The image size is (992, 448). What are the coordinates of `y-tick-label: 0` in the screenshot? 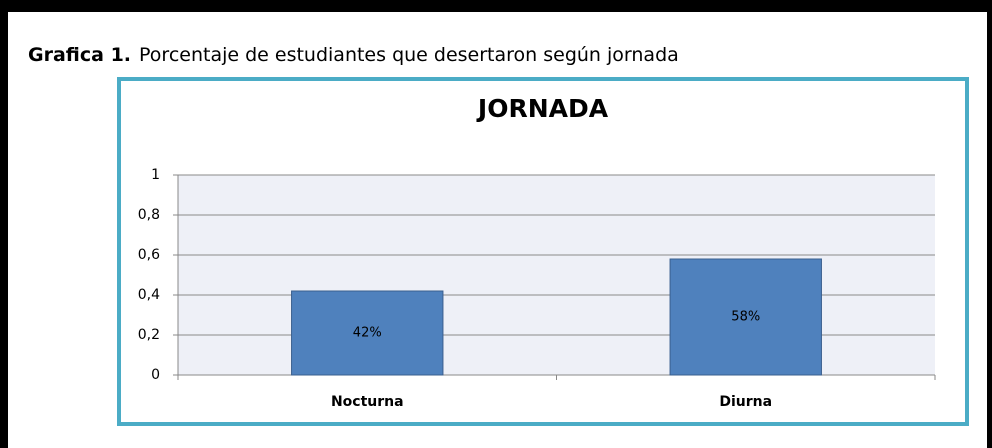 It's located at (155, 375).